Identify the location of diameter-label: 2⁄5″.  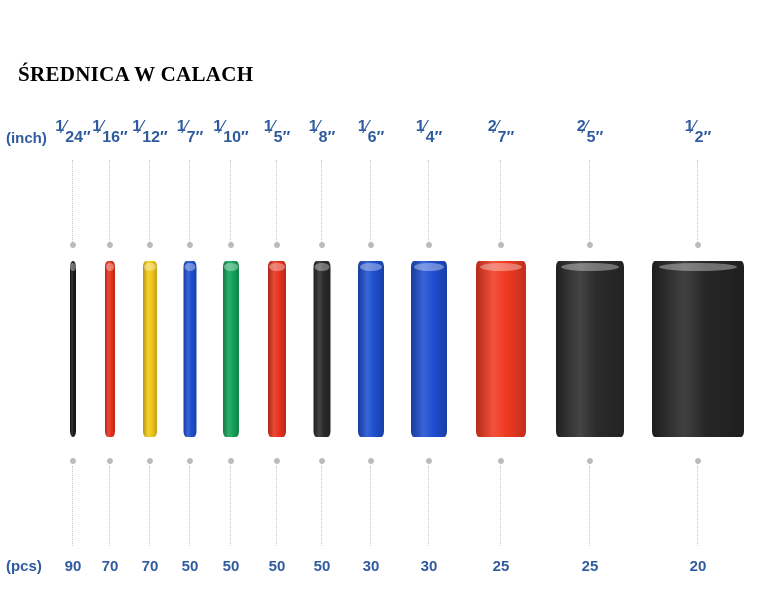
(590, 131).